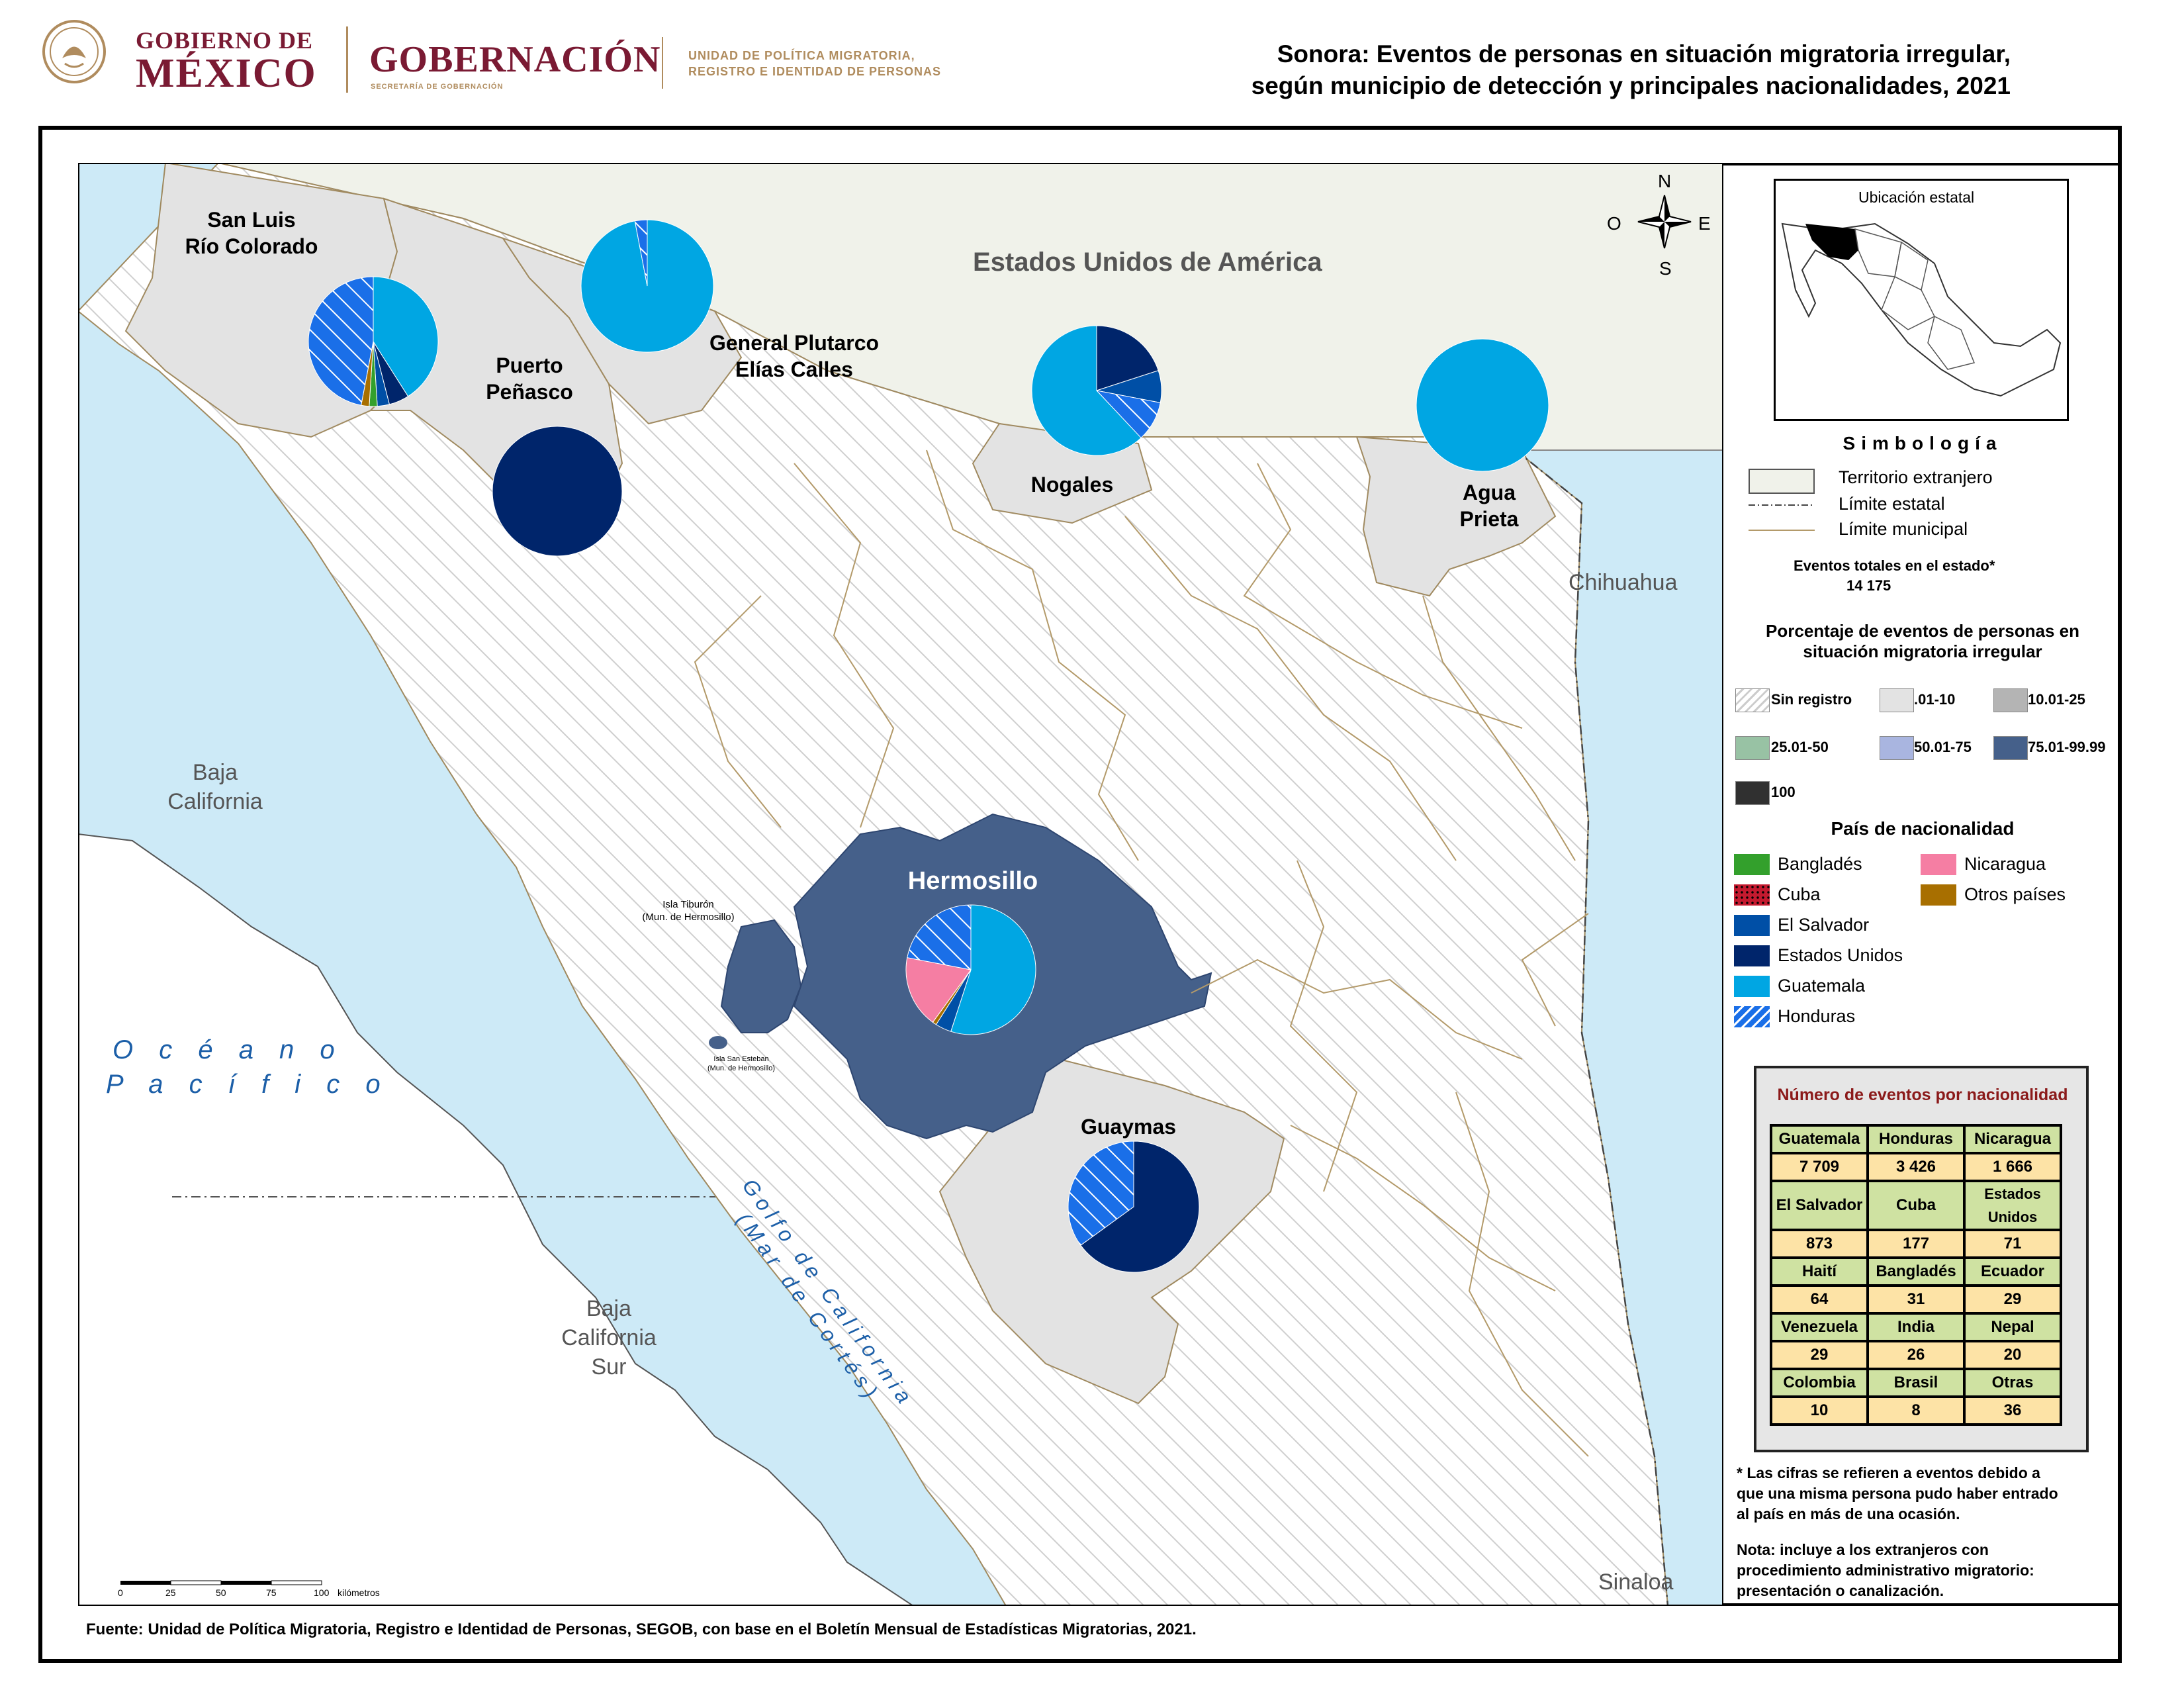 The image size is (2184, 1688). I want to click on plutarco-line2: Elías Calles, so click(794, 369).